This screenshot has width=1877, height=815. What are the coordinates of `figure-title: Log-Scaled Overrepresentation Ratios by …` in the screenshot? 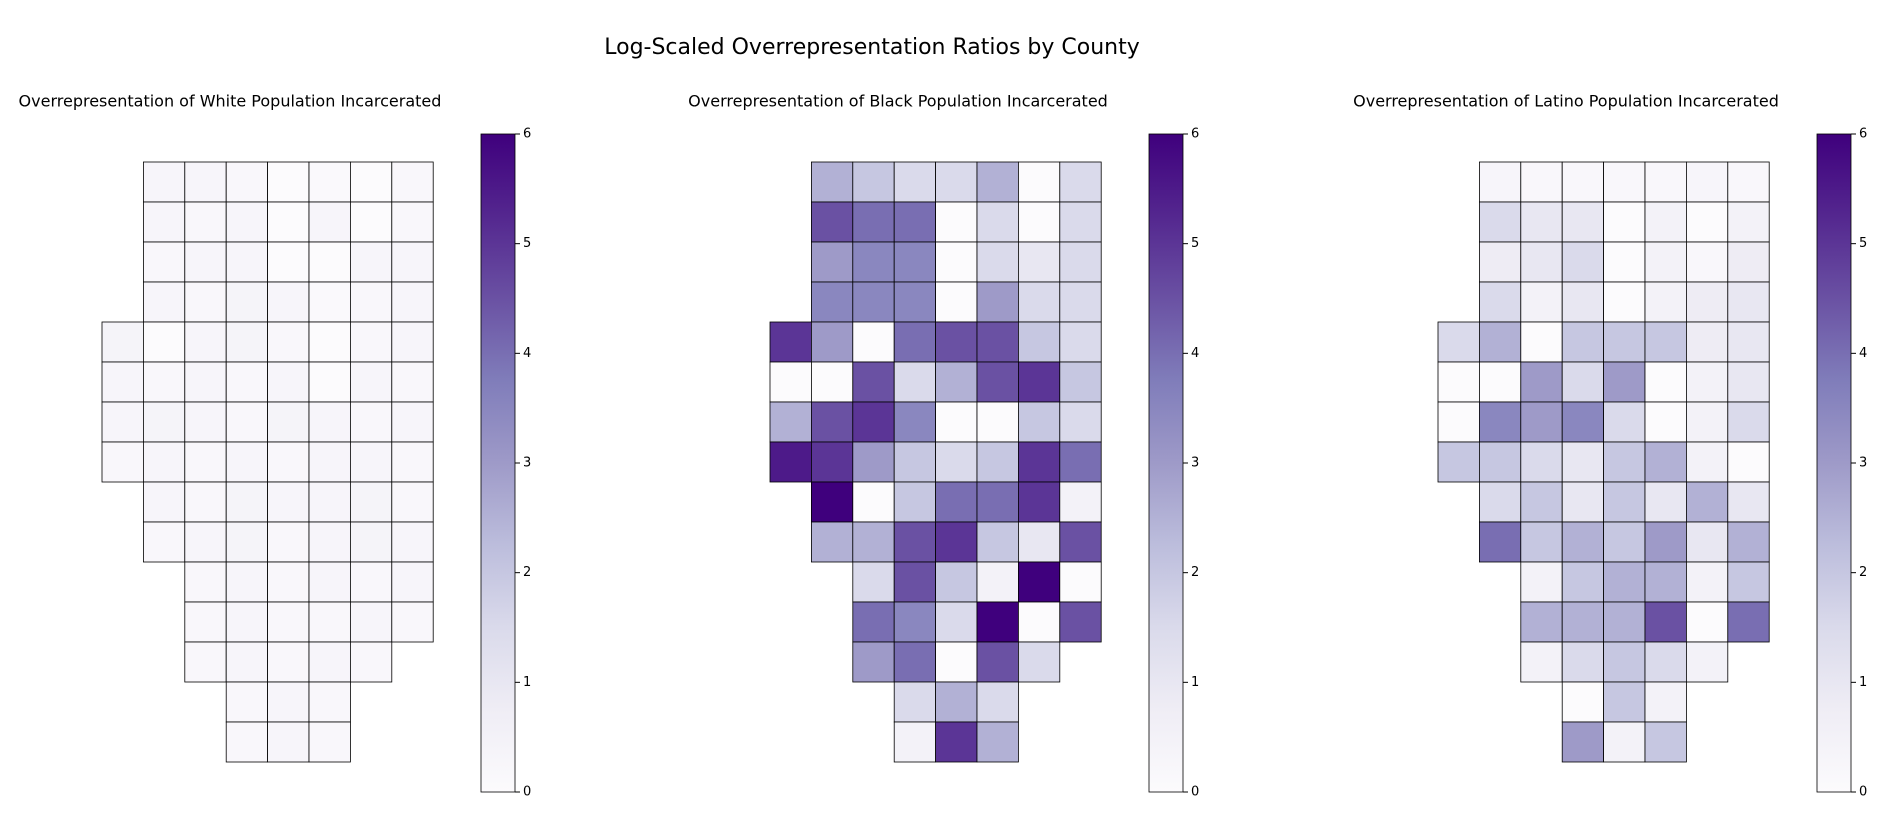 It's located at (872, 47).